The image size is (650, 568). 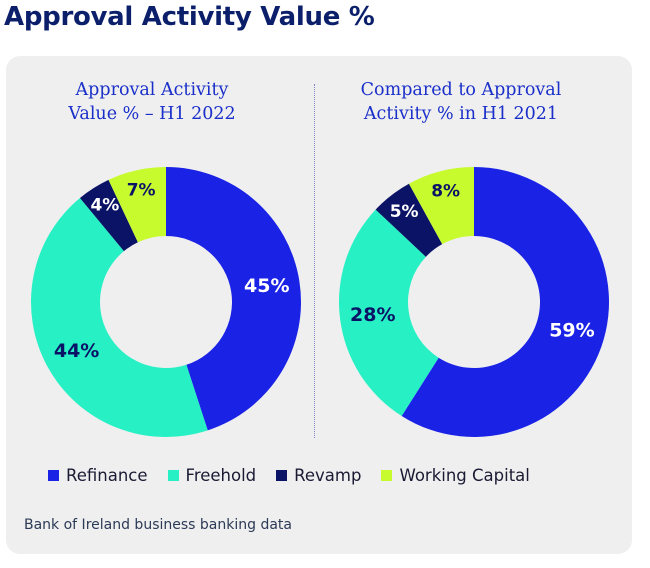 What do you see at coordinates (152, 114) in the screenshot?
I see `chart-title-line: Value % – H1 2022` at bounding box center [152, 114].